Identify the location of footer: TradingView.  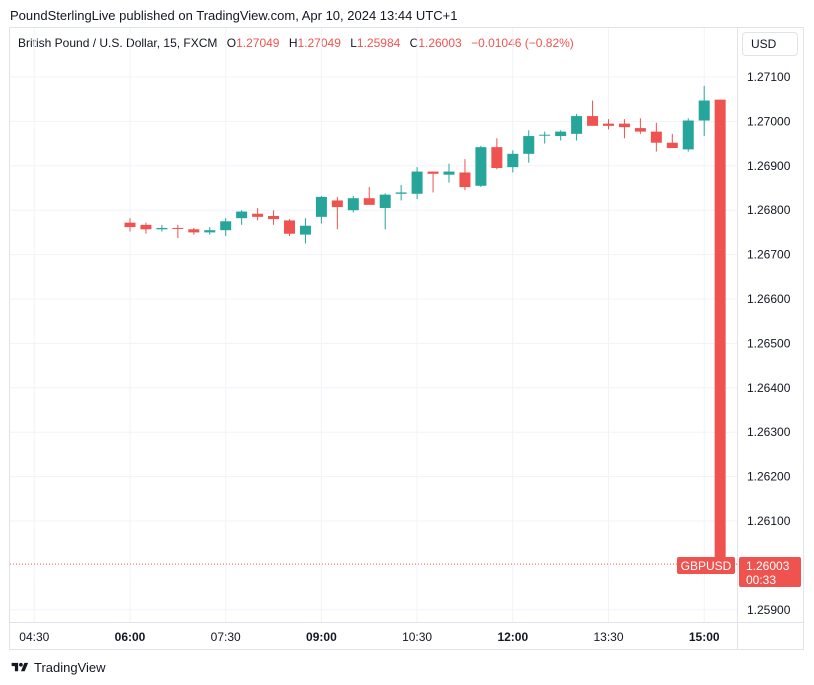
(58, 667).